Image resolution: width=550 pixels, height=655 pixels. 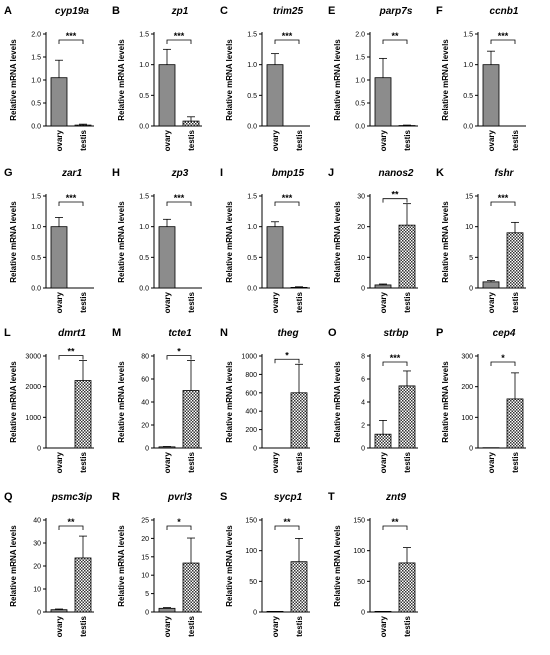 I want to click on chart-title: trim25, so click(x=288, y=11).